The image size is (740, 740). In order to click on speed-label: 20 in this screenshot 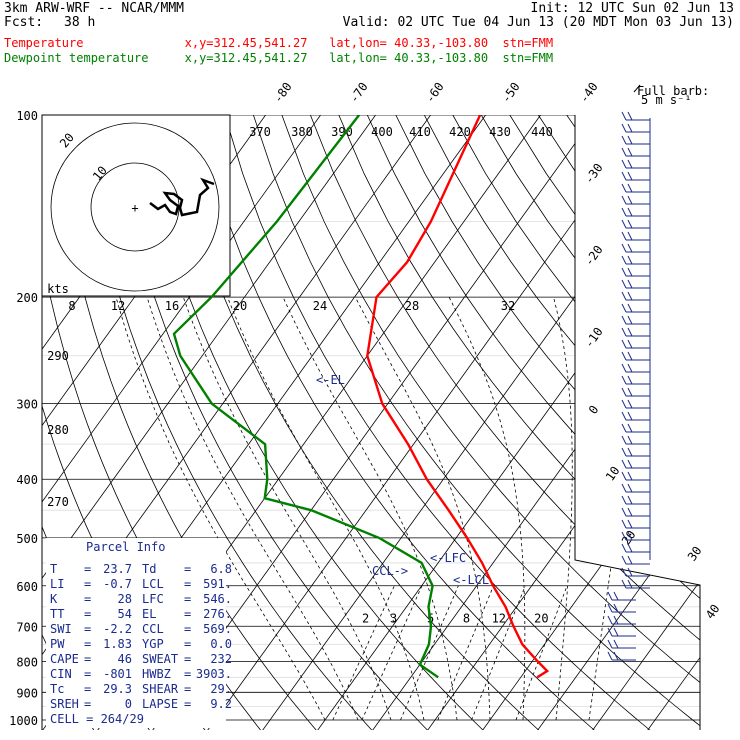, I will do `click(240, 306)`.